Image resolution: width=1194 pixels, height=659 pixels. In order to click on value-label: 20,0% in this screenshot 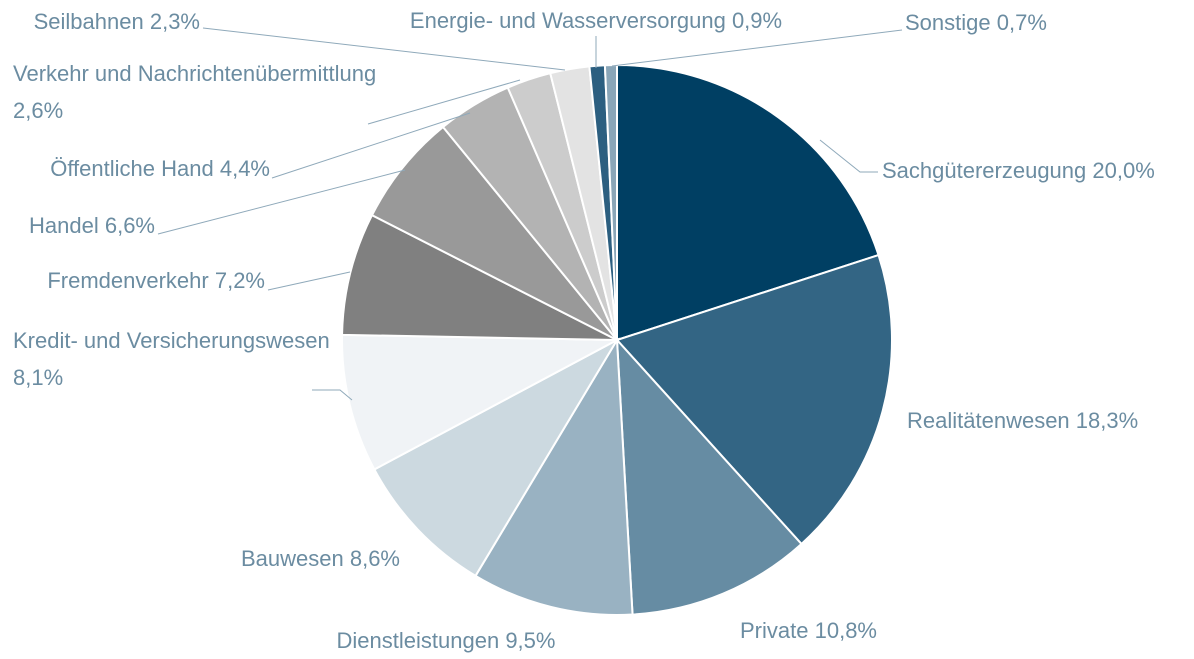, I will do `click(1123, 170)`.